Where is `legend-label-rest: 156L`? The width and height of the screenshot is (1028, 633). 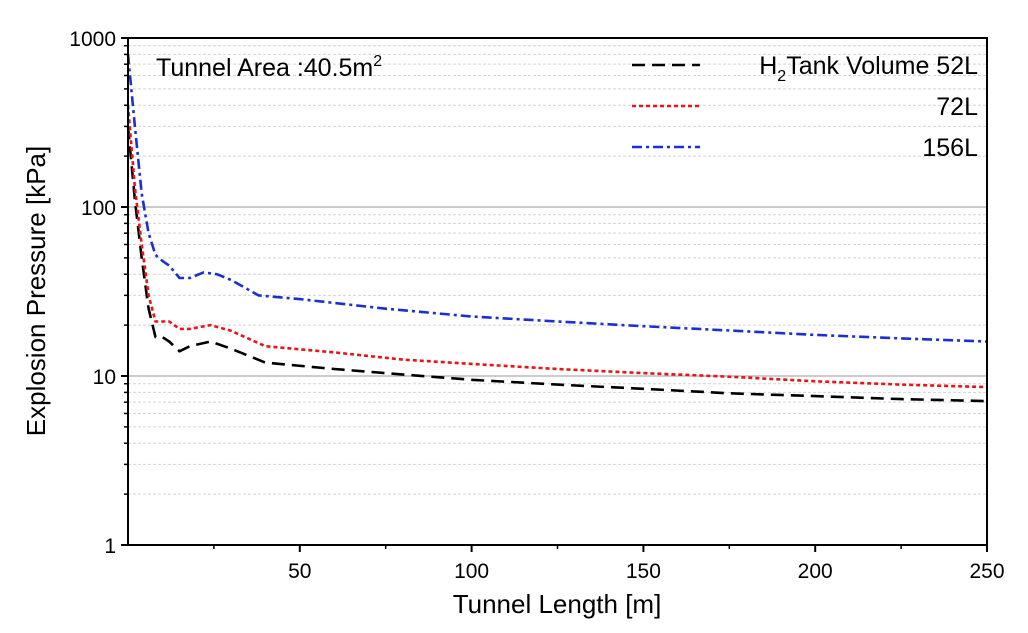
legend-label-rest: 156L is located at coordinates (950, 148).